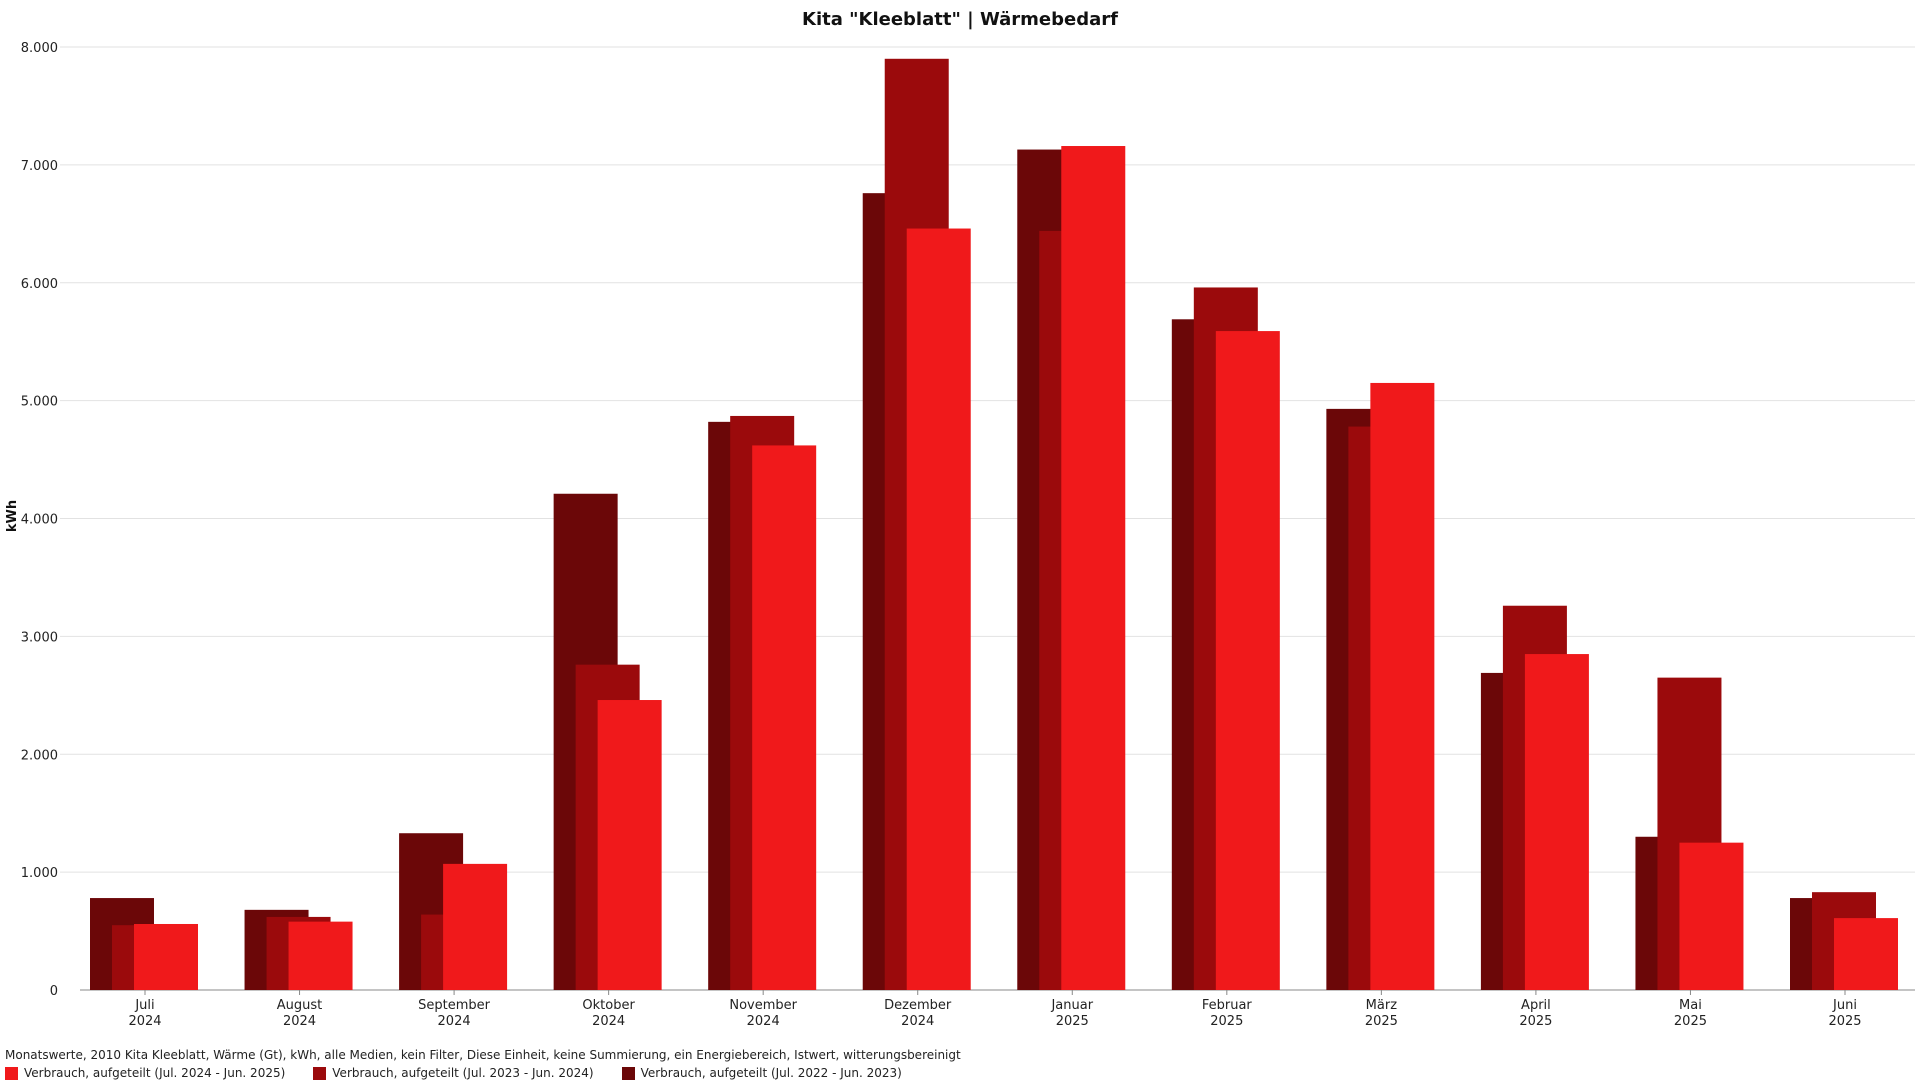  What do you see at coordinates (1402, 686) in the screenshot?
I see `bar-märz-series-3` at bounding box center [1402, 686].